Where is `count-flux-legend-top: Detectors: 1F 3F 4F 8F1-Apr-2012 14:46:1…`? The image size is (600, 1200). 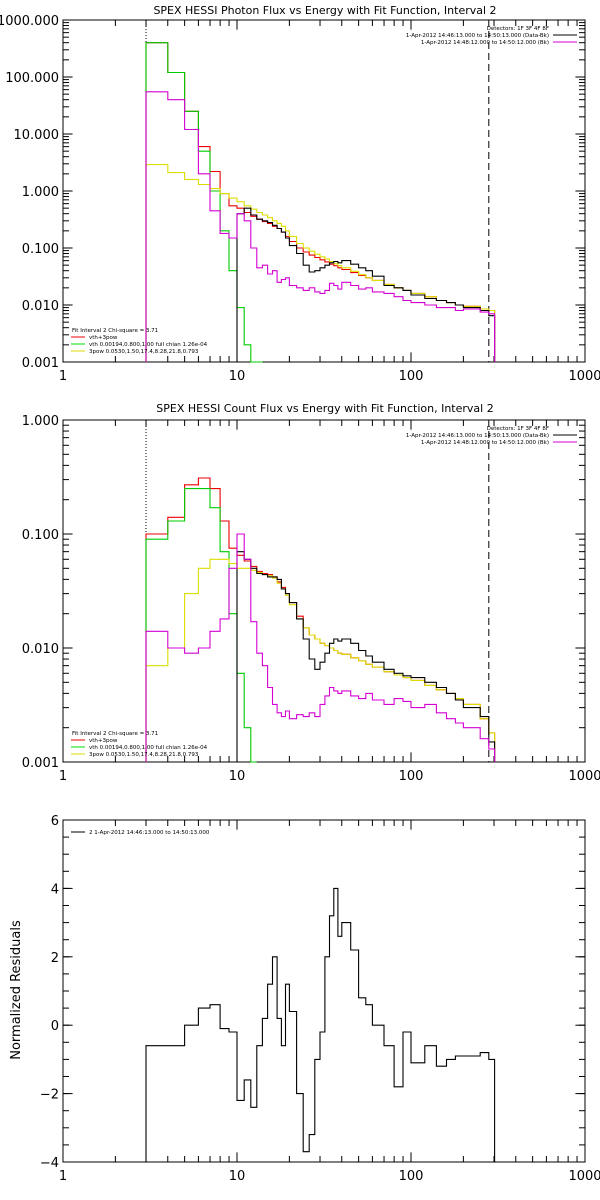
count-flux-legend-top: Detectors: 1F 3F 4F 8F1-Apr-2012 14:46:1… is located at coordinates (491, 436).